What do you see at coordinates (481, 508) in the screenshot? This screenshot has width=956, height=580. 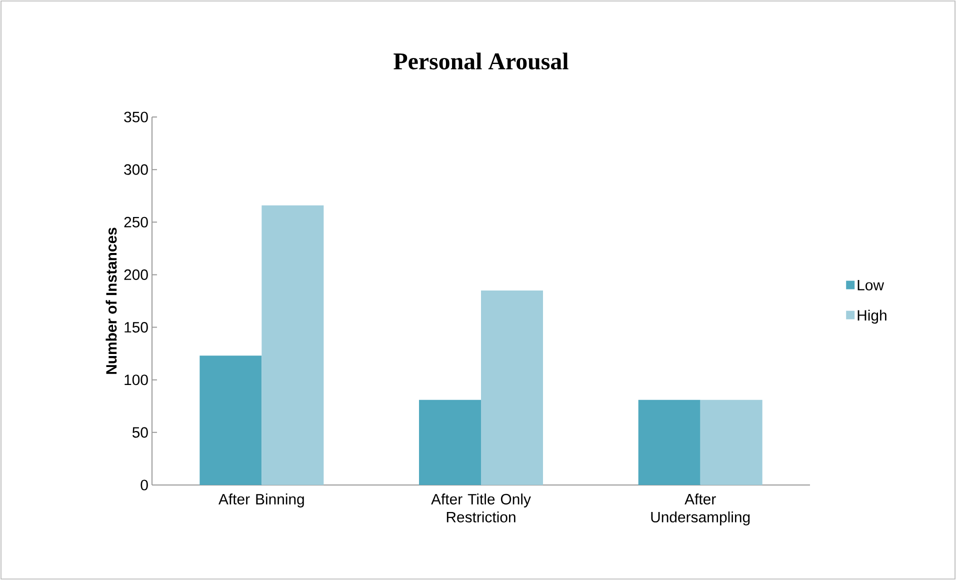 I see `x-tick-label: After Title Only Restriction` at bounding box center [481, 508].